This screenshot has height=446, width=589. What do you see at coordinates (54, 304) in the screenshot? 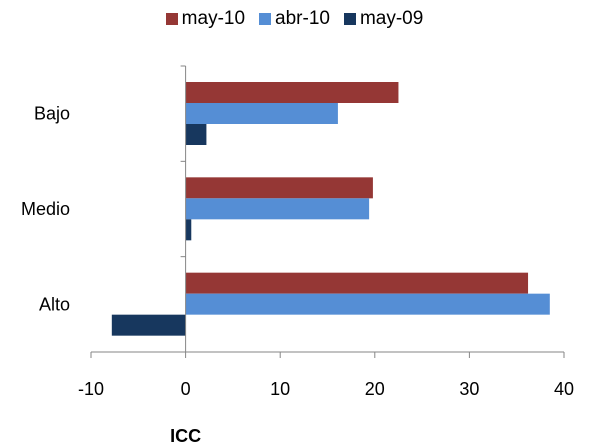
I see `category-label: Alto` at bounding box center [54, 304].